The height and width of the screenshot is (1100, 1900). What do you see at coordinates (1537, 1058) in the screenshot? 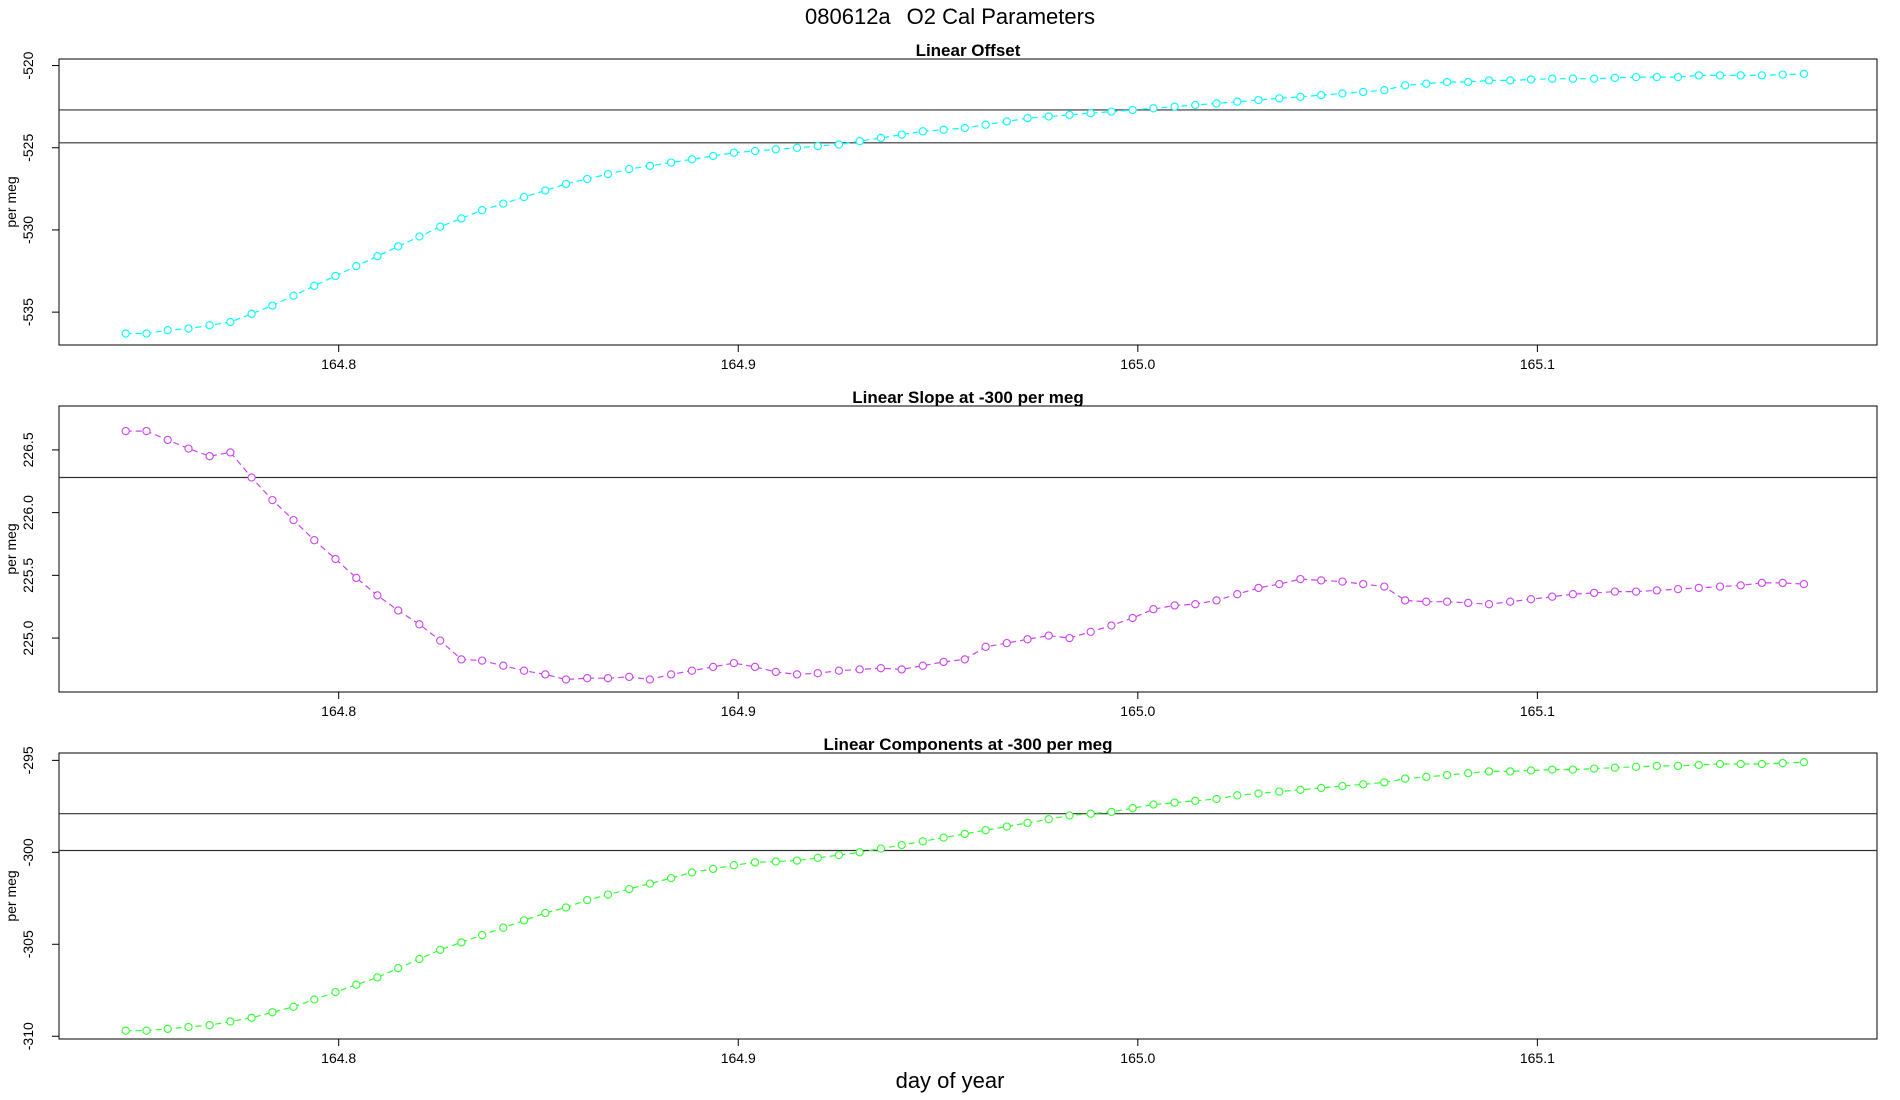
I see `panel-3-x-tick-label-4: 165.1` at bounding box center [1537, 1058].